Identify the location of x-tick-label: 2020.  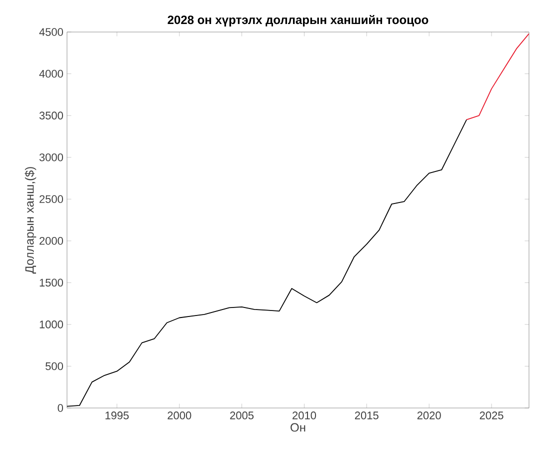
(429, 416).